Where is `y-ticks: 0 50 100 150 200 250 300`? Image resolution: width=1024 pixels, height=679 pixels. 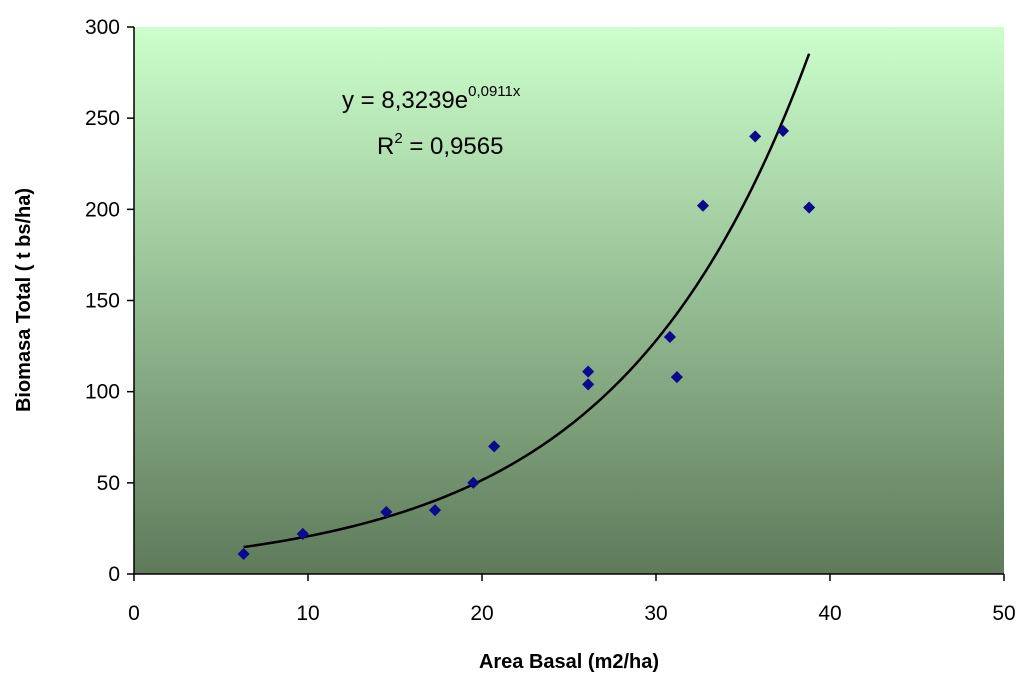 y-ticks: 0 50 100 150 200 250 300 is located at coordinates (109, 301).